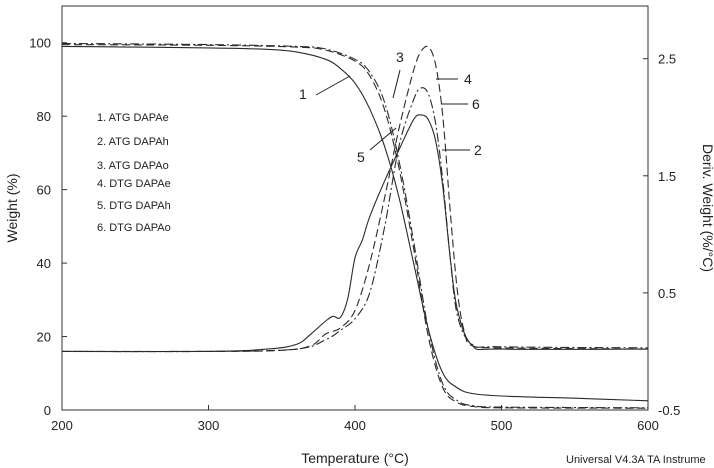  What do you see at coordinates (303, 94) in the screenshot?
I see `callout-label-1: 1` at bounding box center [303, 94].